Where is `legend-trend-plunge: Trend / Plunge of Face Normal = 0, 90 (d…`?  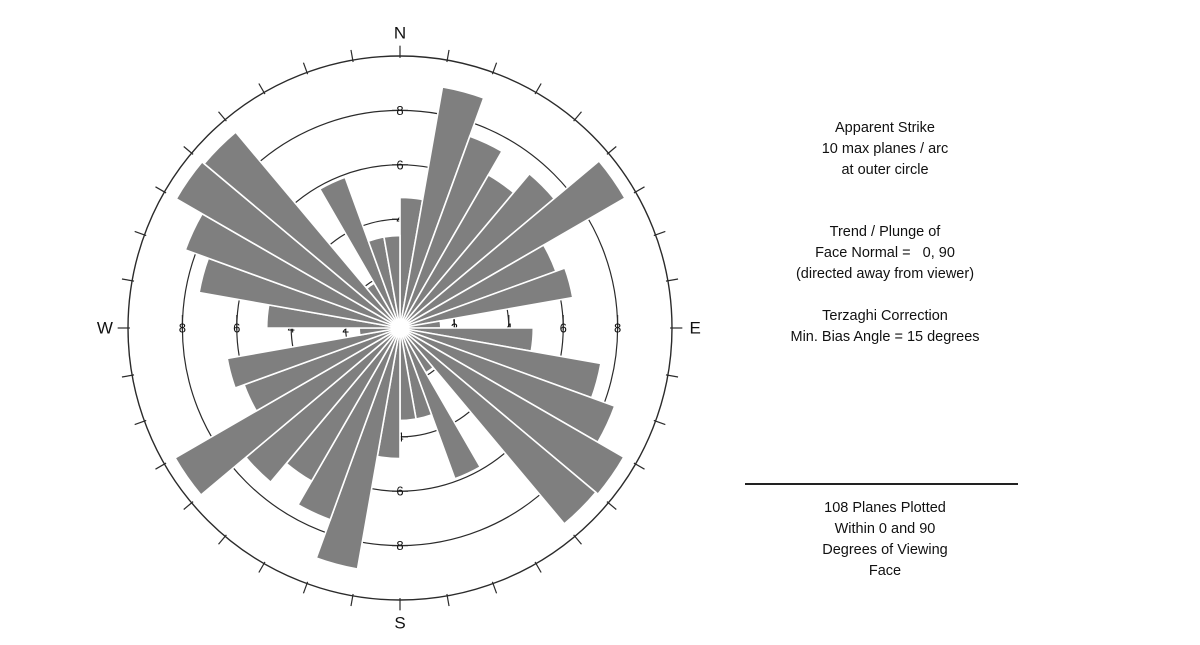 legend-trend-plunge: Trend / Plunge of Face Normal = 0, 90 (d… is located at coordinates (885, 253).